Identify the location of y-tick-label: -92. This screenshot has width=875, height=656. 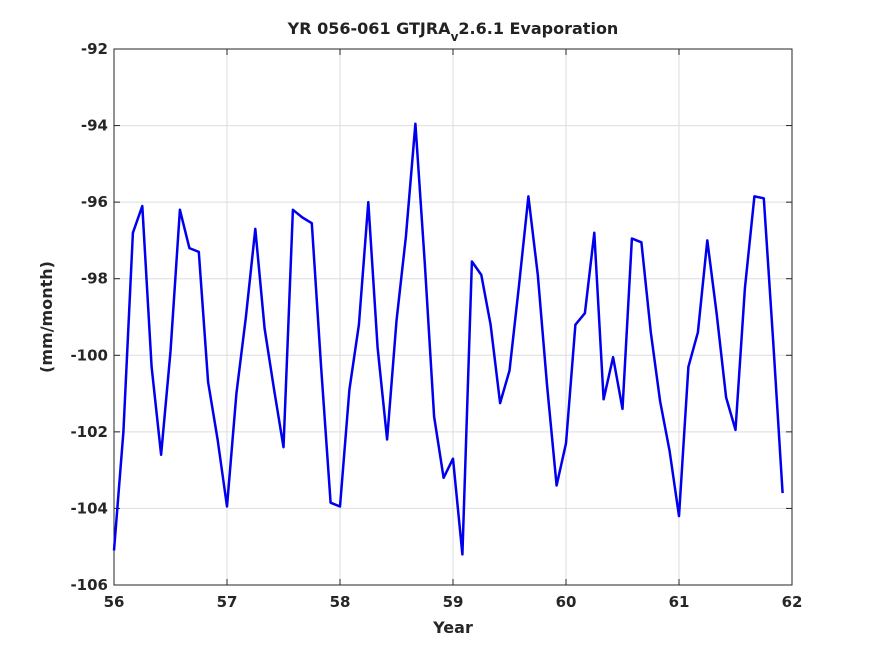
(94, 49).